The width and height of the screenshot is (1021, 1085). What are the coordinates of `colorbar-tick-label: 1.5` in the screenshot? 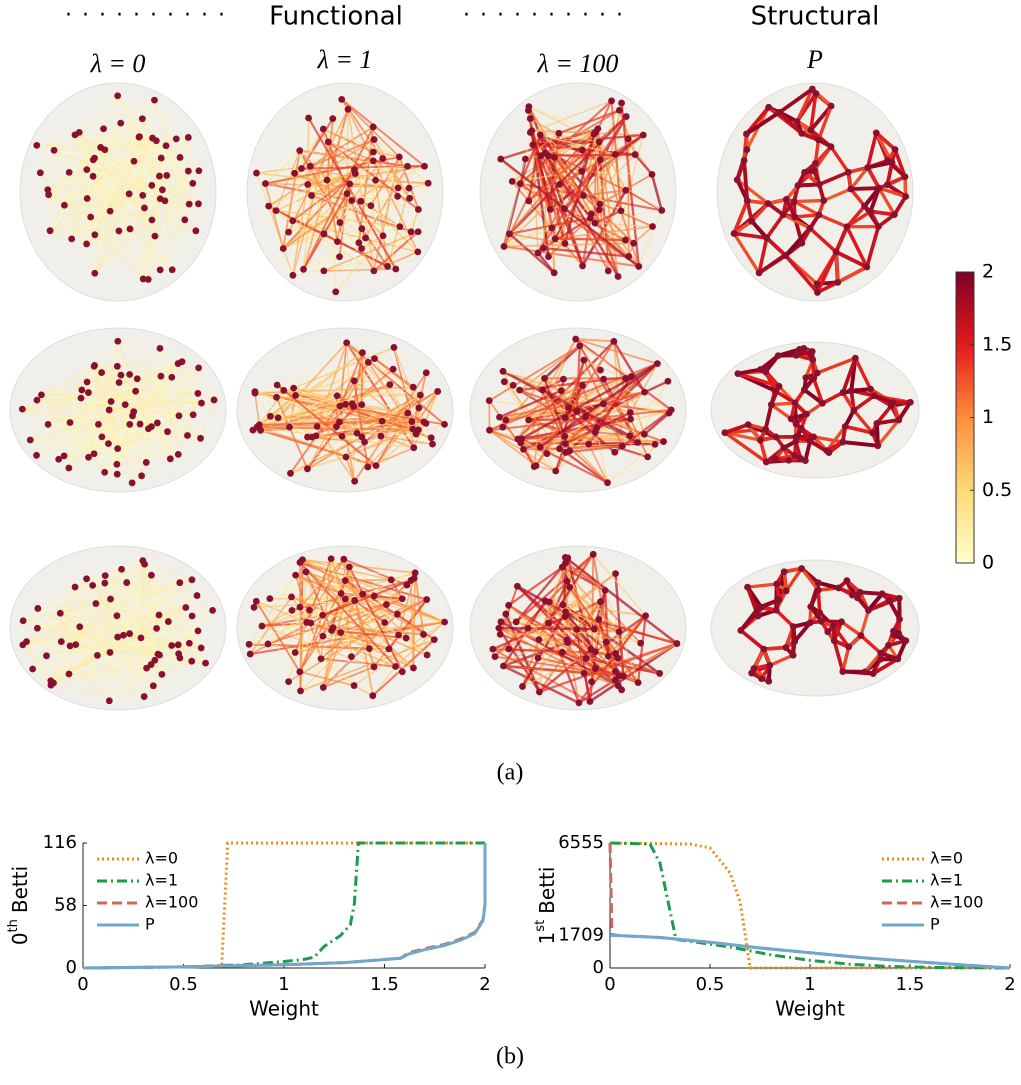 It's located at (997, 344).